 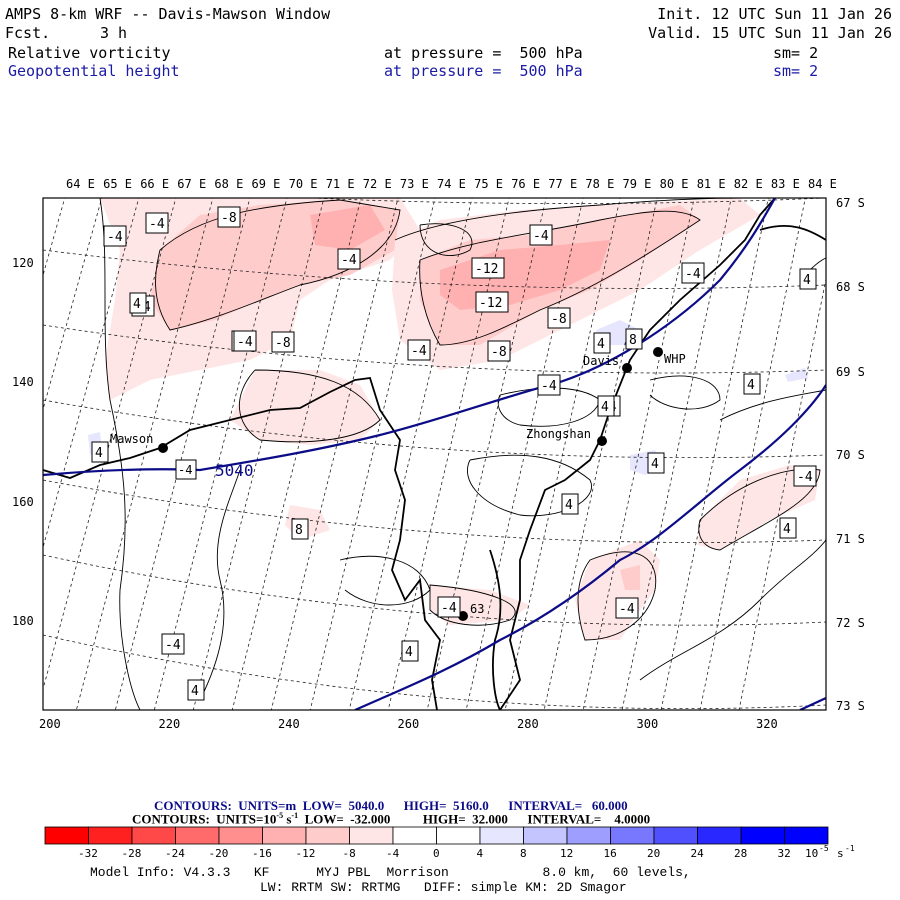 What do you see at coordinates (94, 71) in the screenshot?
I see `field2-name: Geopotential height` at bounding box center [94, 71].